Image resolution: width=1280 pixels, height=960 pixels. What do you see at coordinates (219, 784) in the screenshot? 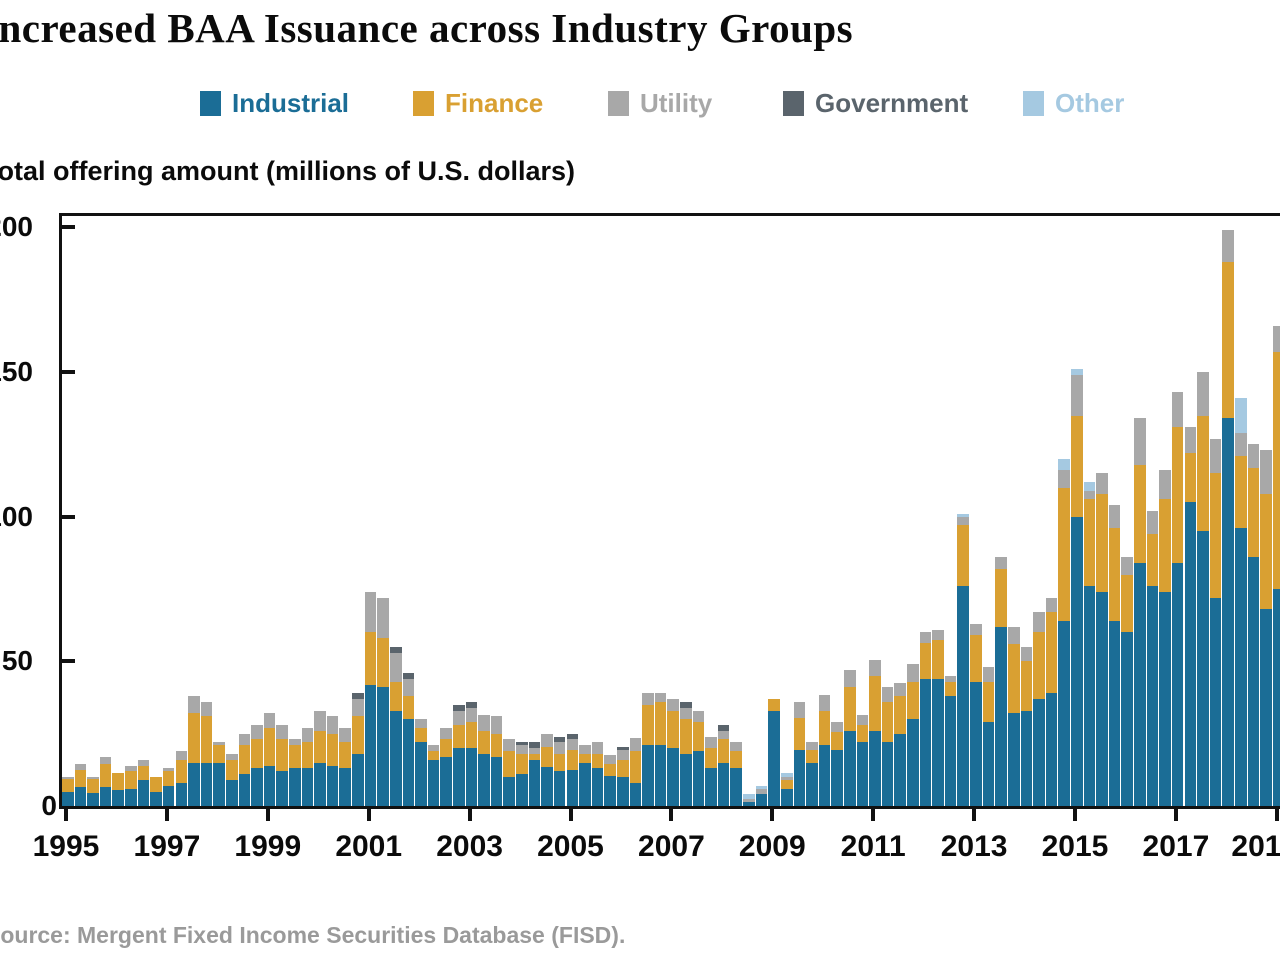
I see `bar-1998Q1-industrial` at bounding box center [219, 784].